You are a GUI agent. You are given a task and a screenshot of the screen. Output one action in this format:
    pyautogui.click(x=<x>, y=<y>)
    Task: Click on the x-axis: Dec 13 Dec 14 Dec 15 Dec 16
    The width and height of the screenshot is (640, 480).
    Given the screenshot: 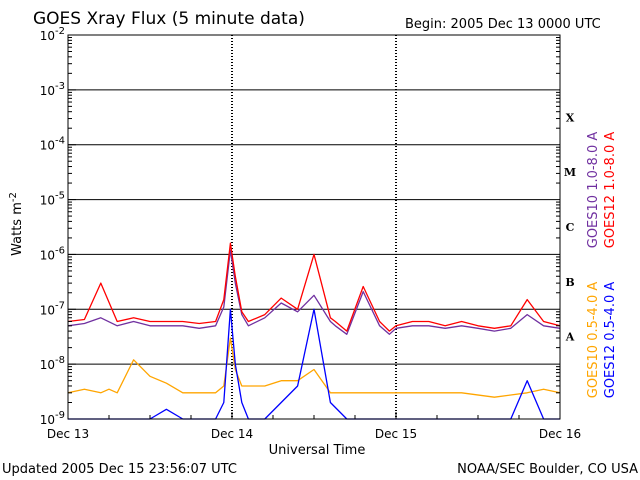 What is the action you would take?
    pyautogui.click(x=314, y=426)
    